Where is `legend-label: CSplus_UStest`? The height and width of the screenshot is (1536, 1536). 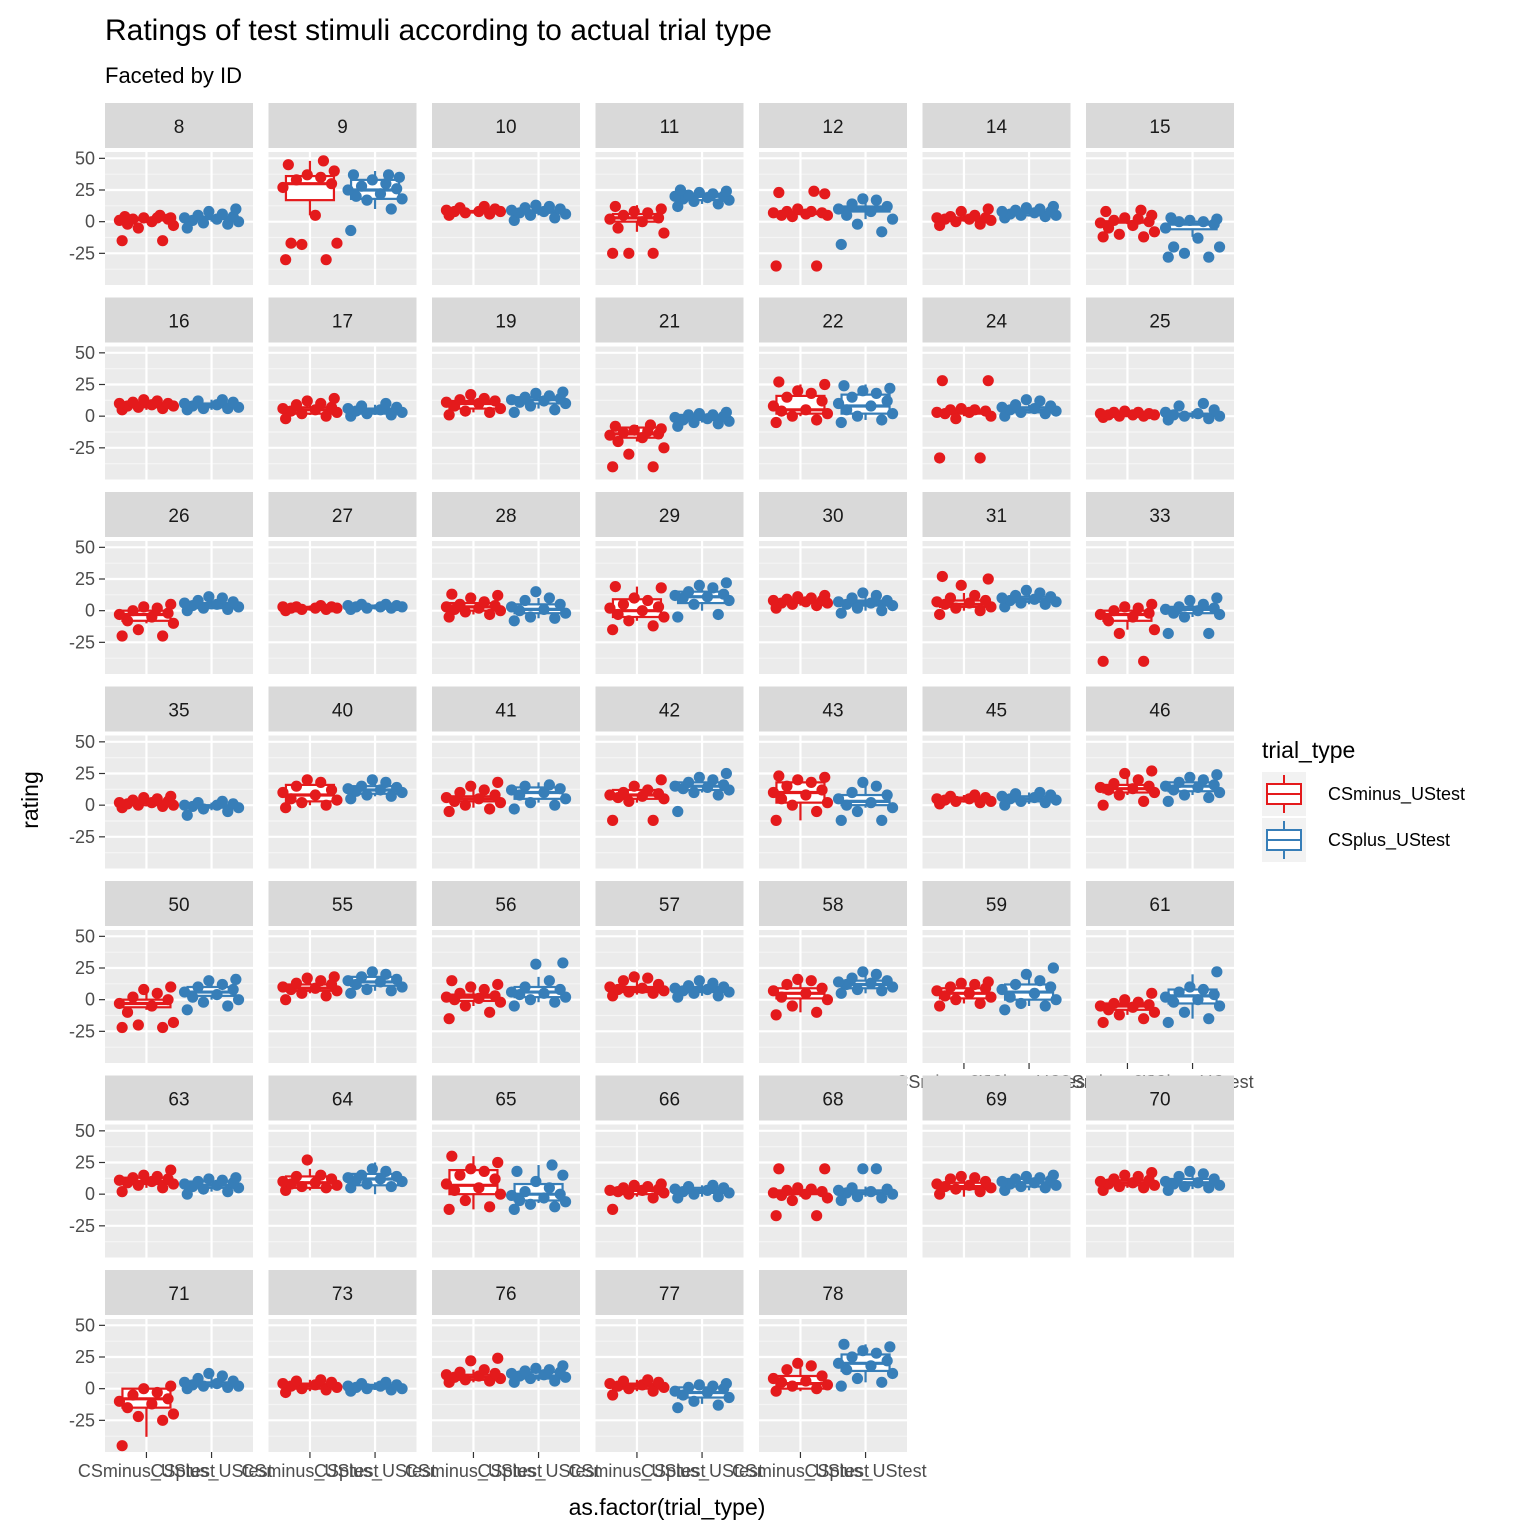
legend-label: CSplus_UStest is located at coordinates (1389, 840).